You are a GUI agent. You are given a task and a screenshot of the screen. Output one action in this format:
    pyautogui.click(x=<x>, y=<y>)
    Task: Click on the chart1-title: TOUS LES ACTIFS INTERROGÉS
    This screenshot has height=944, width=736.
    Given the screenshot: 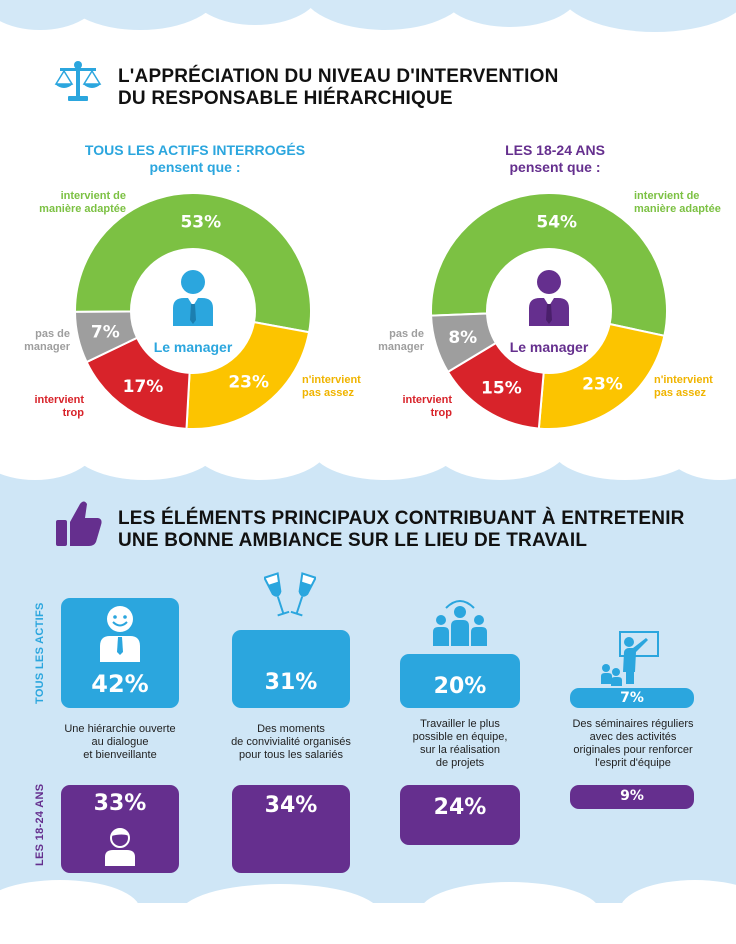 What is the action you would take?
    pyautogui.click(x=195, y=150)
    